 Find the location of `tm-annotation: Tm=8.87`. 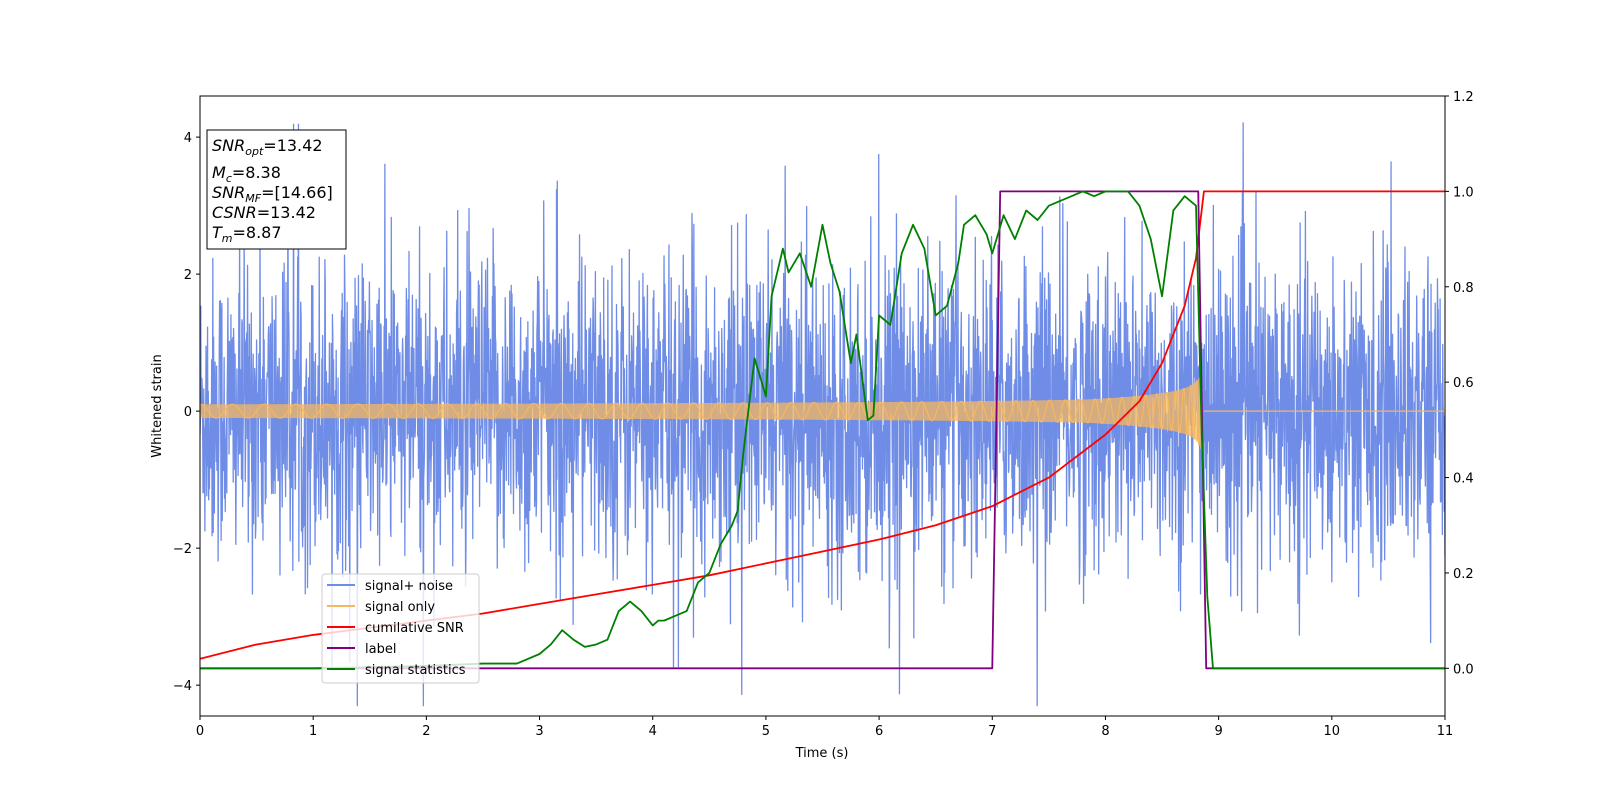

tm-annotation: Tm=8.87 is located at coordinates (247, 234).